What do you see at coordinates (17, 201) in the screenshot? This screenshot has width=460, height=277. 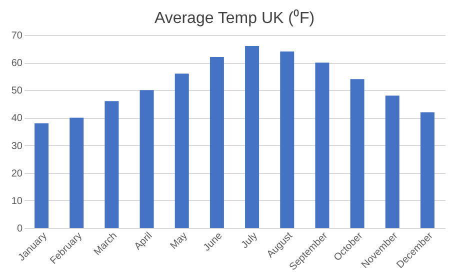 I see `y-tick-label: 10` at bounding box center [17, 201].